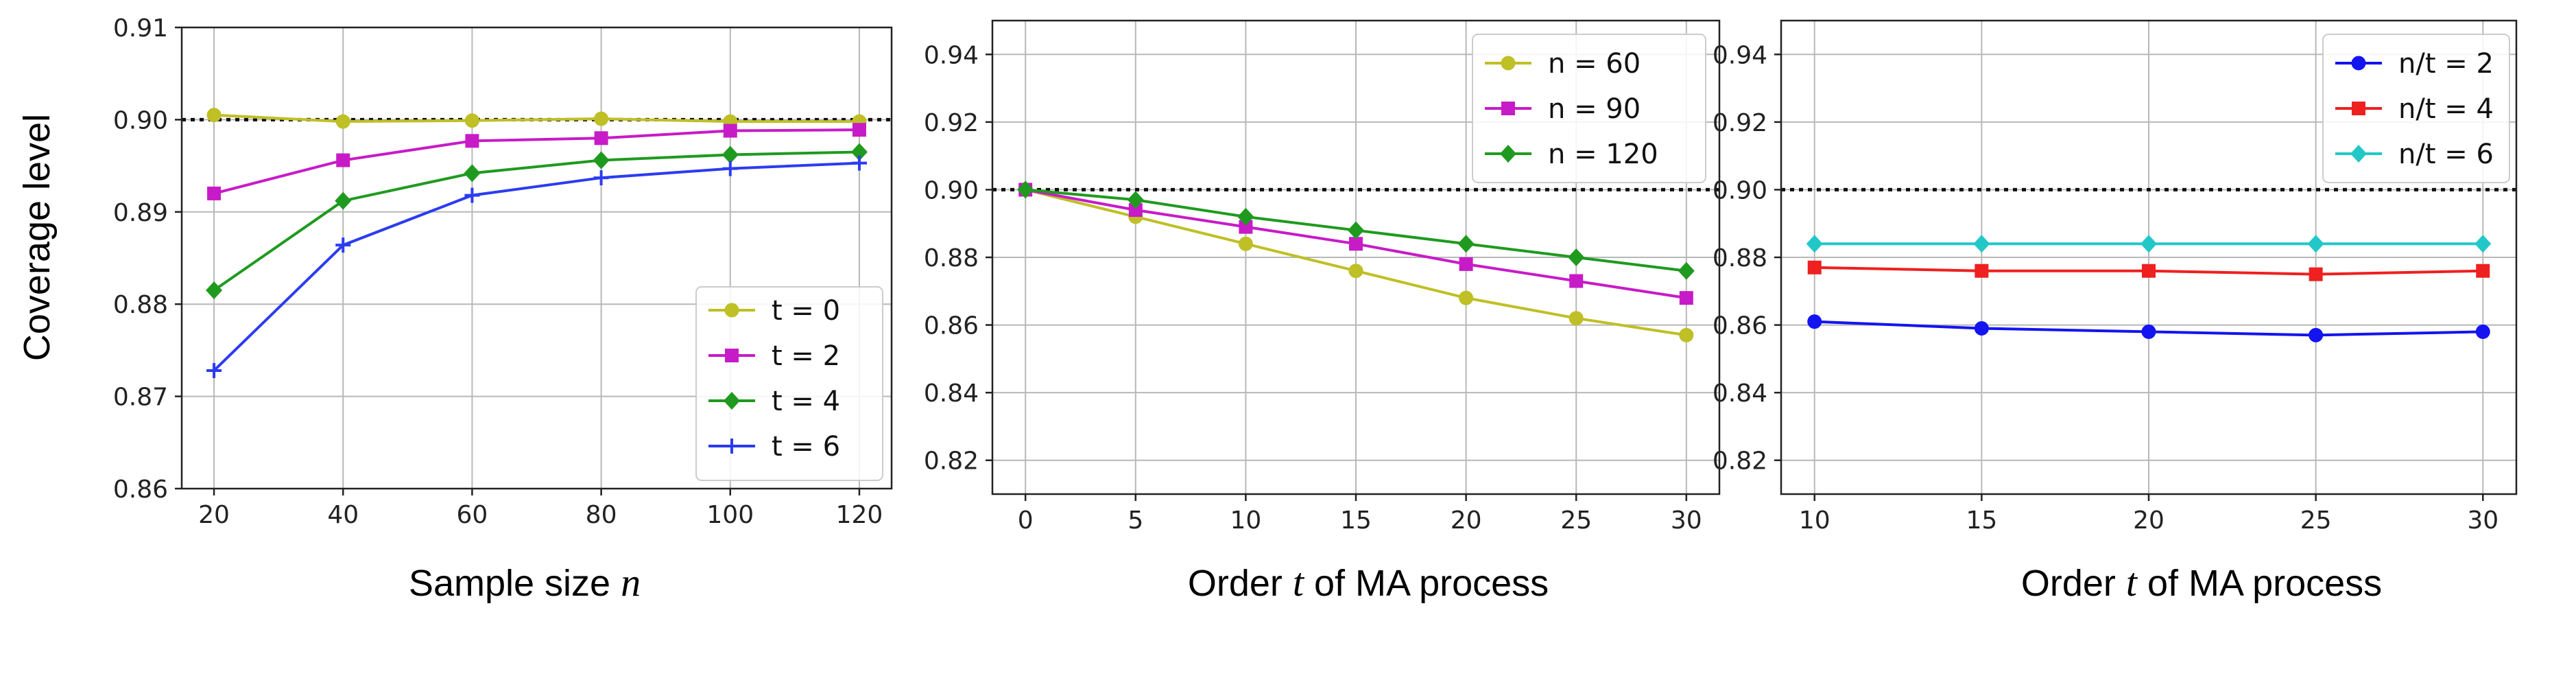 The image size is (2576, 689). I want to click on legend-label: n = 60, so click(1594, 64).